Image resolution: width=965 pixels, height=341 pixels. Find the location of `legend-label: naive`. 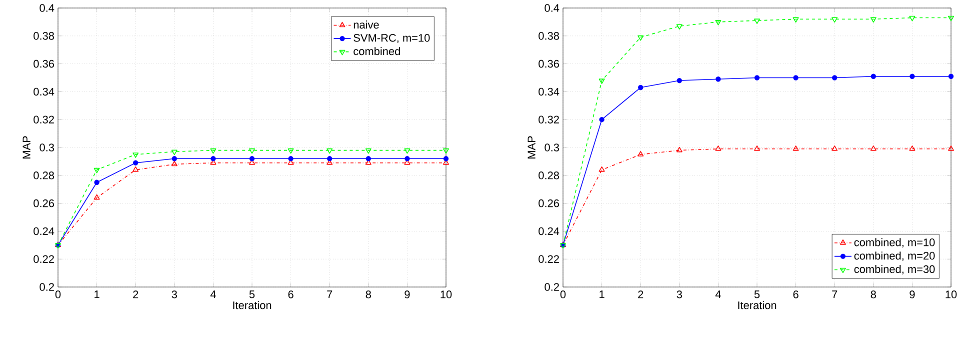

legend-label: naive is located at coordinates (366, 24).